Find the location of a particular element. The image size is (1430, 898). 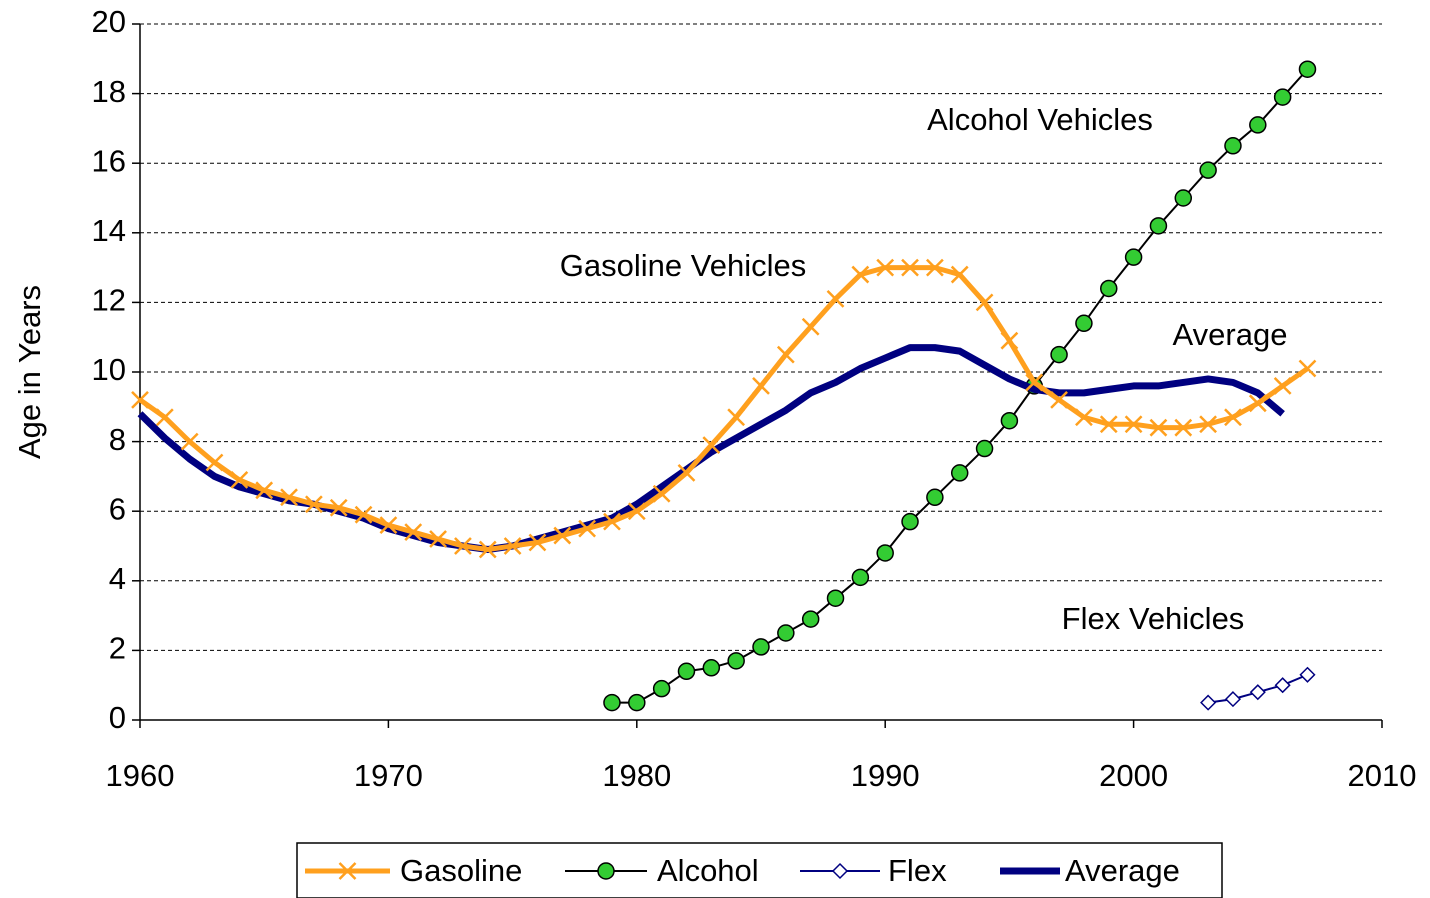

annotation: Average is located at coordinates (1230, 334).